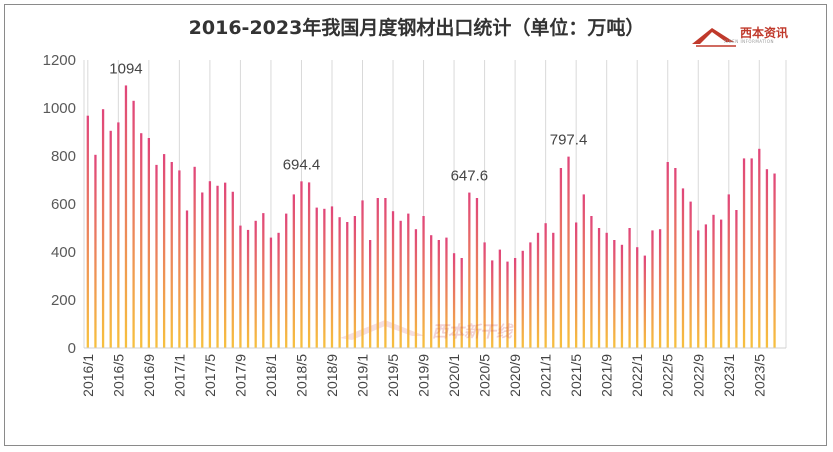 Image resolution: width=833 pixels, height=452 pixels. Describe the element at coordinates (382, 330) in the screenshot. I see `watermark-logo` at that location.